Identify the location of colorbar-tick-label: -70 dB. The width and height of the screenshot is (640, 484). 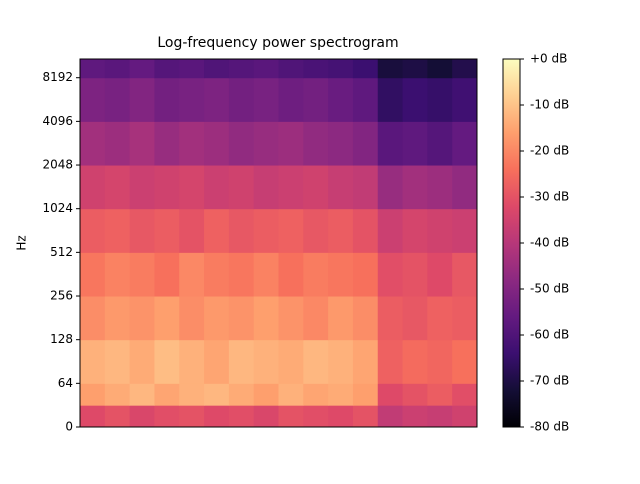
(549, 381).